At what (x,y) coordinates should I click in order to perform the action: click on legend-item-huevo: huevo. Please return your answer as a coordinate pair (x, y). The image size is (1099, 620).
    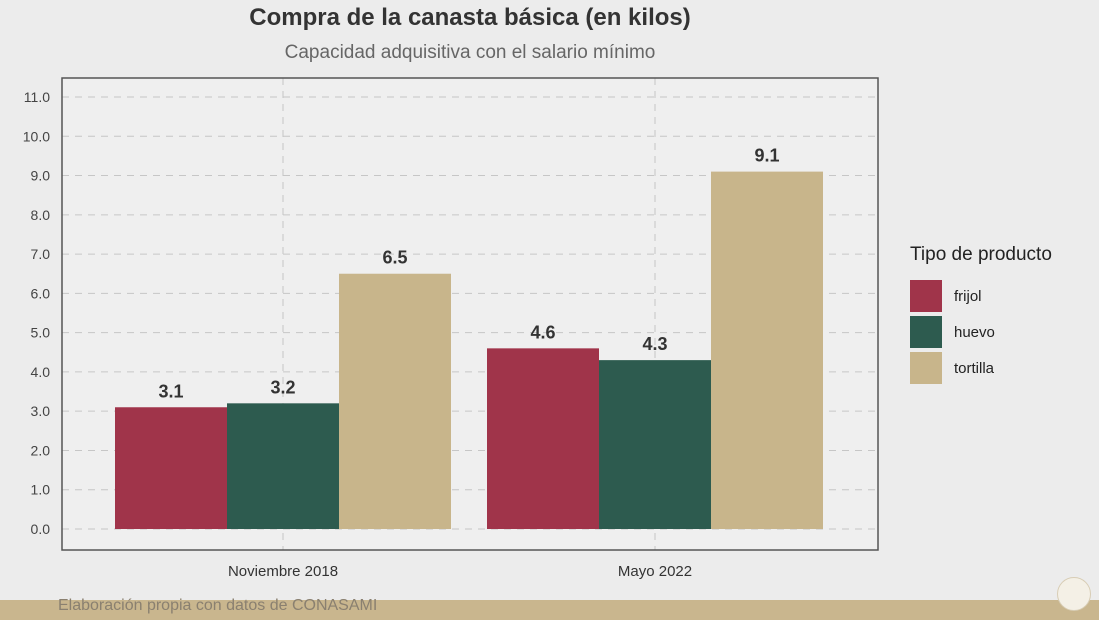
    Looking at the image, I should click on (981, 332).